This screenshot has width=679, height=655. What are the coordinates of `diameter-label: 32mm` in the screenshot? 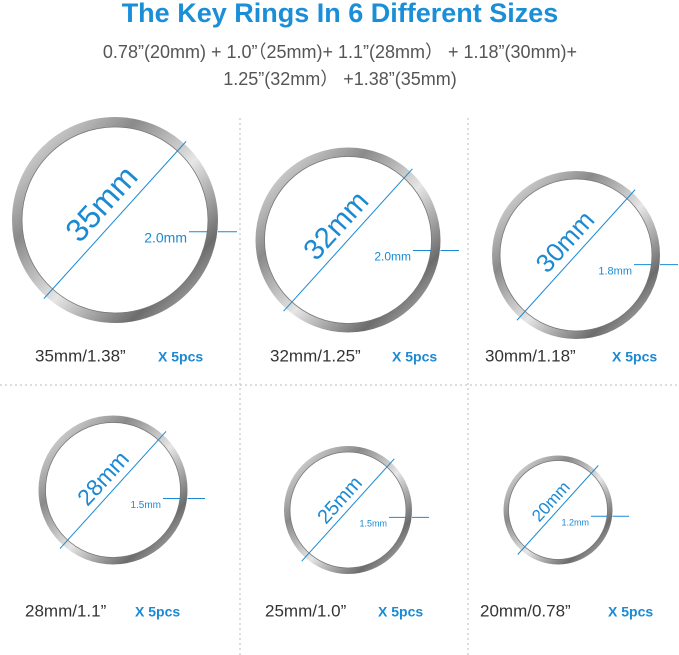 It's located at (337, 225).